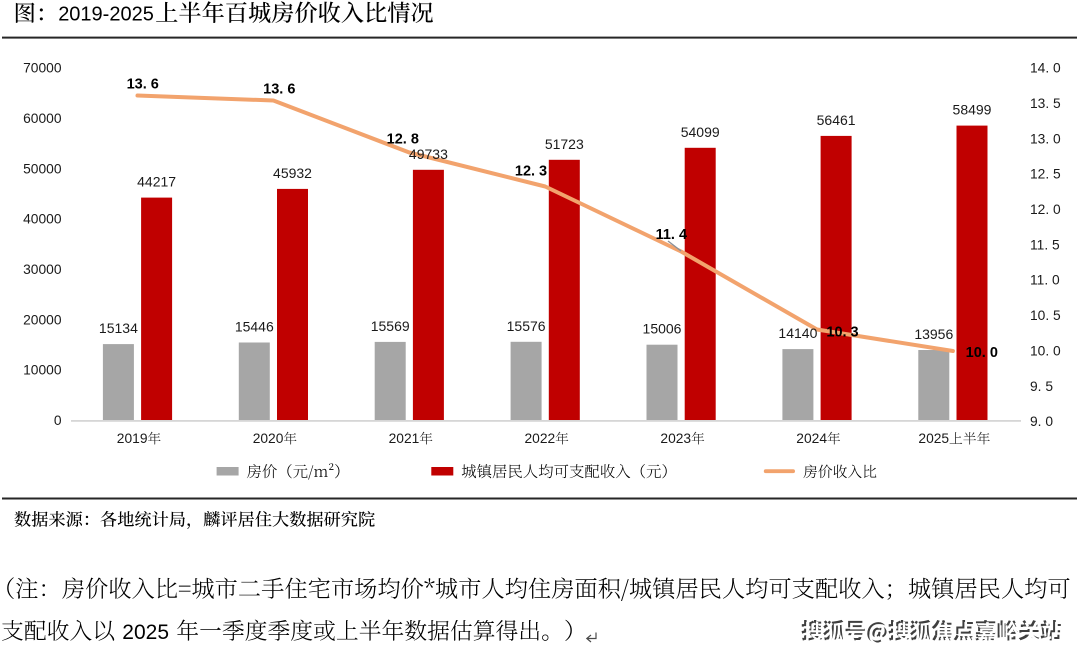  I want to click on svg-text: 11. 0, so click(1045, 280).